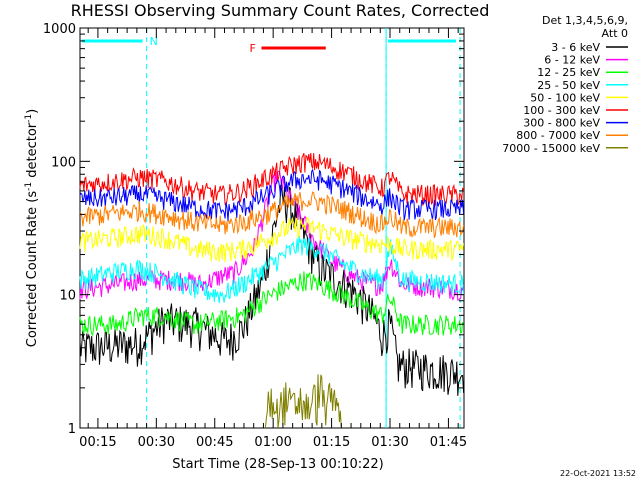 The width and height of the screenshot is (640, 480). I want to click on y-tick-label: 100, so click(63, 162).